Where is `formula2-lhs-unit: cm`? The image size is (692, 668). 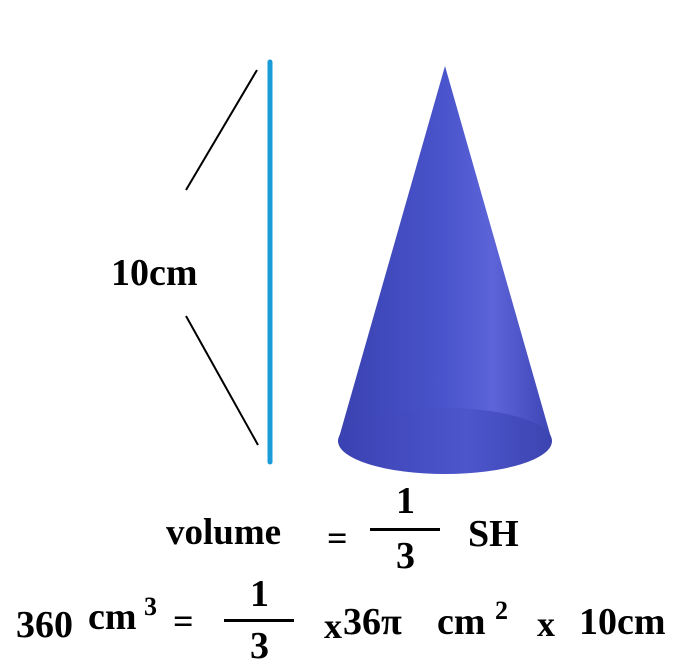
formula2-lhs-unit: cm is located at coordinates (112, 617).